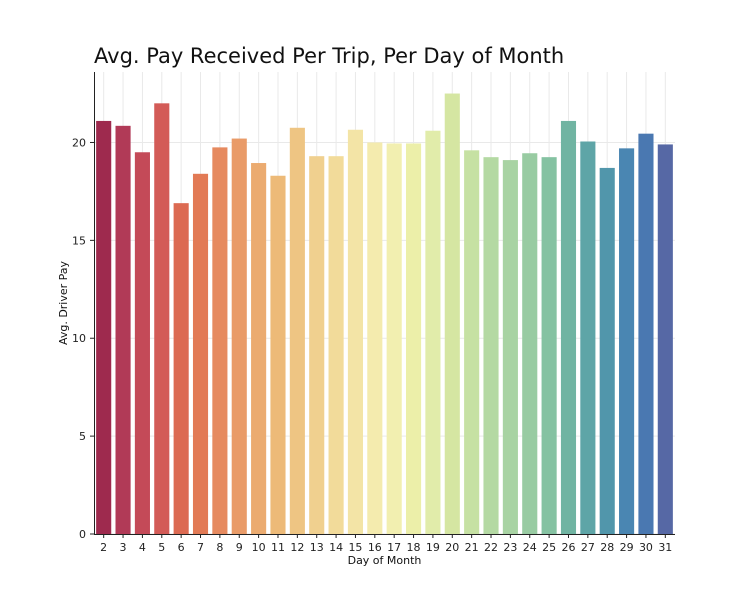  I want to click on y-tick-label: 0, so click(82, 534).